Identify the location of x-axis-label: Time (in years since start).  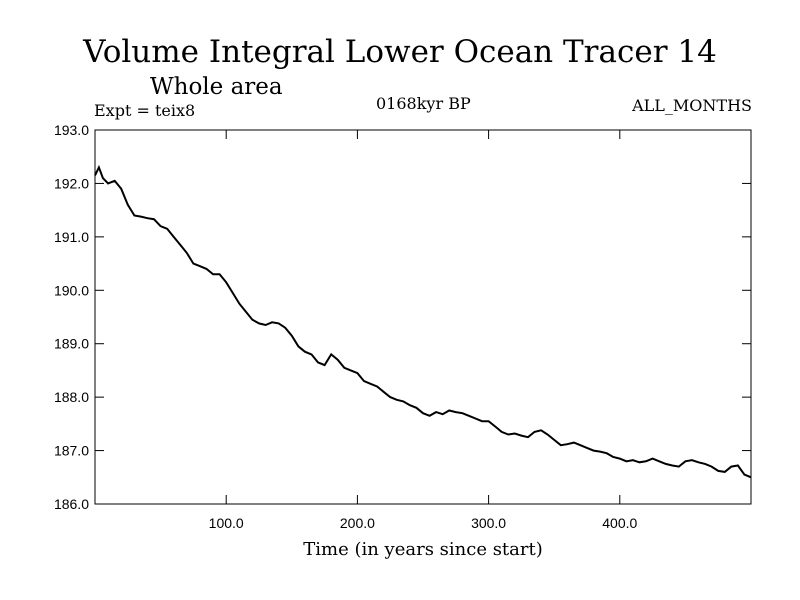
(423, 549).